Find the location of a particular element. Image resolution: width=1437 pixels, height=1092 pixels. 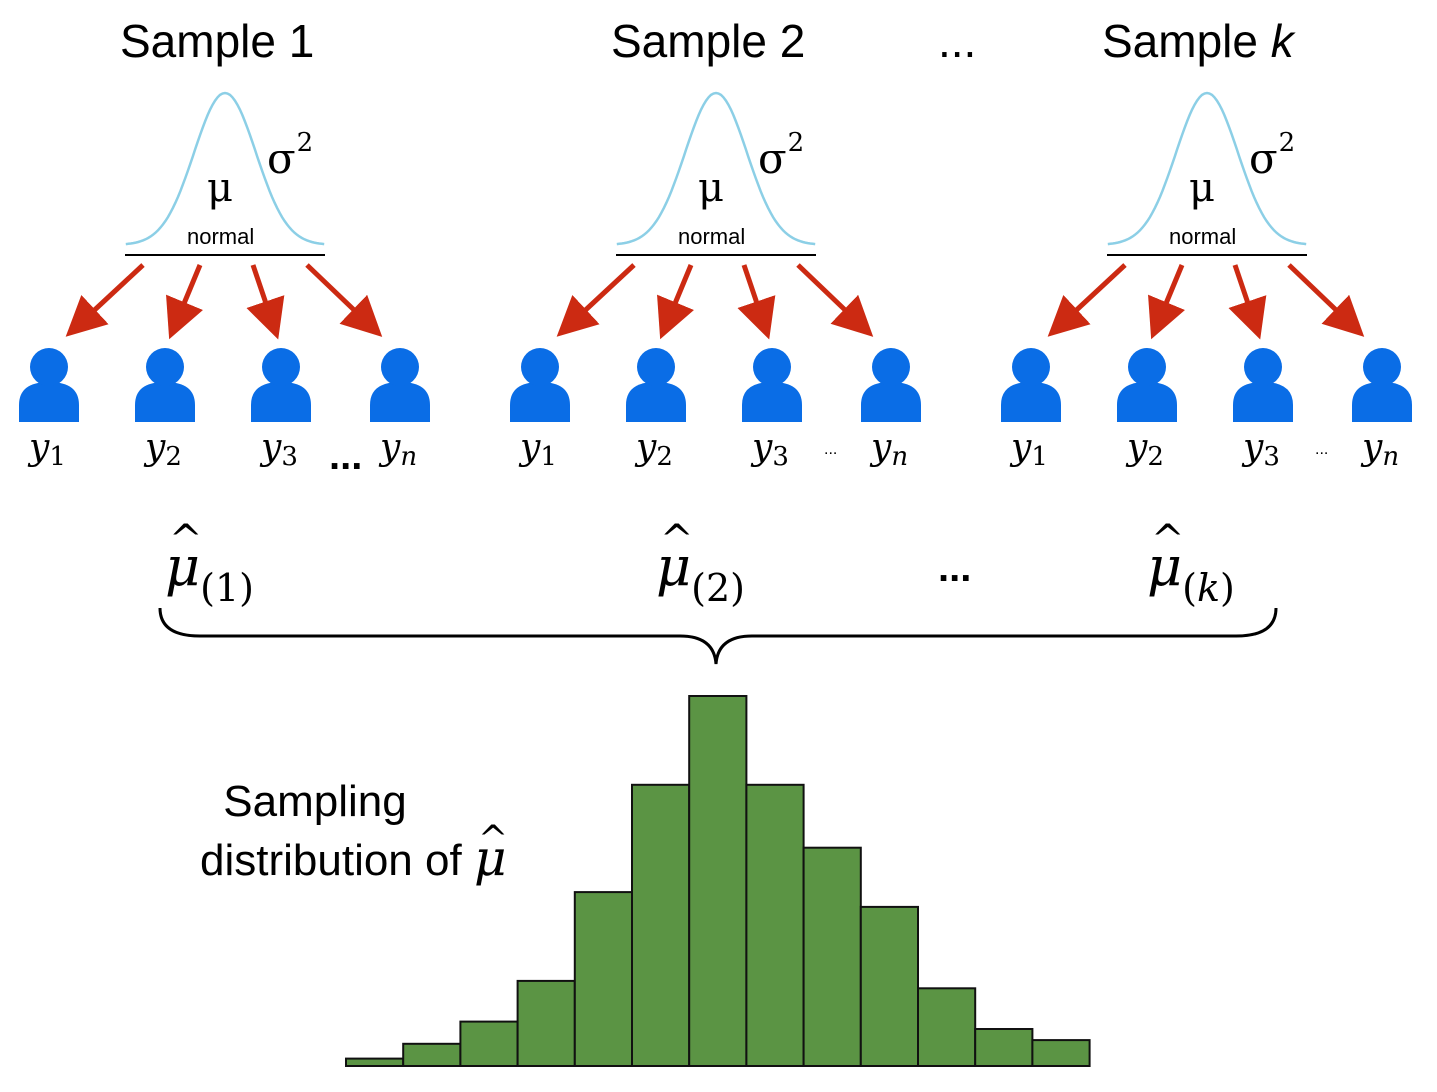

sample-title: Sample 1 is located at coordinates (217, 41).